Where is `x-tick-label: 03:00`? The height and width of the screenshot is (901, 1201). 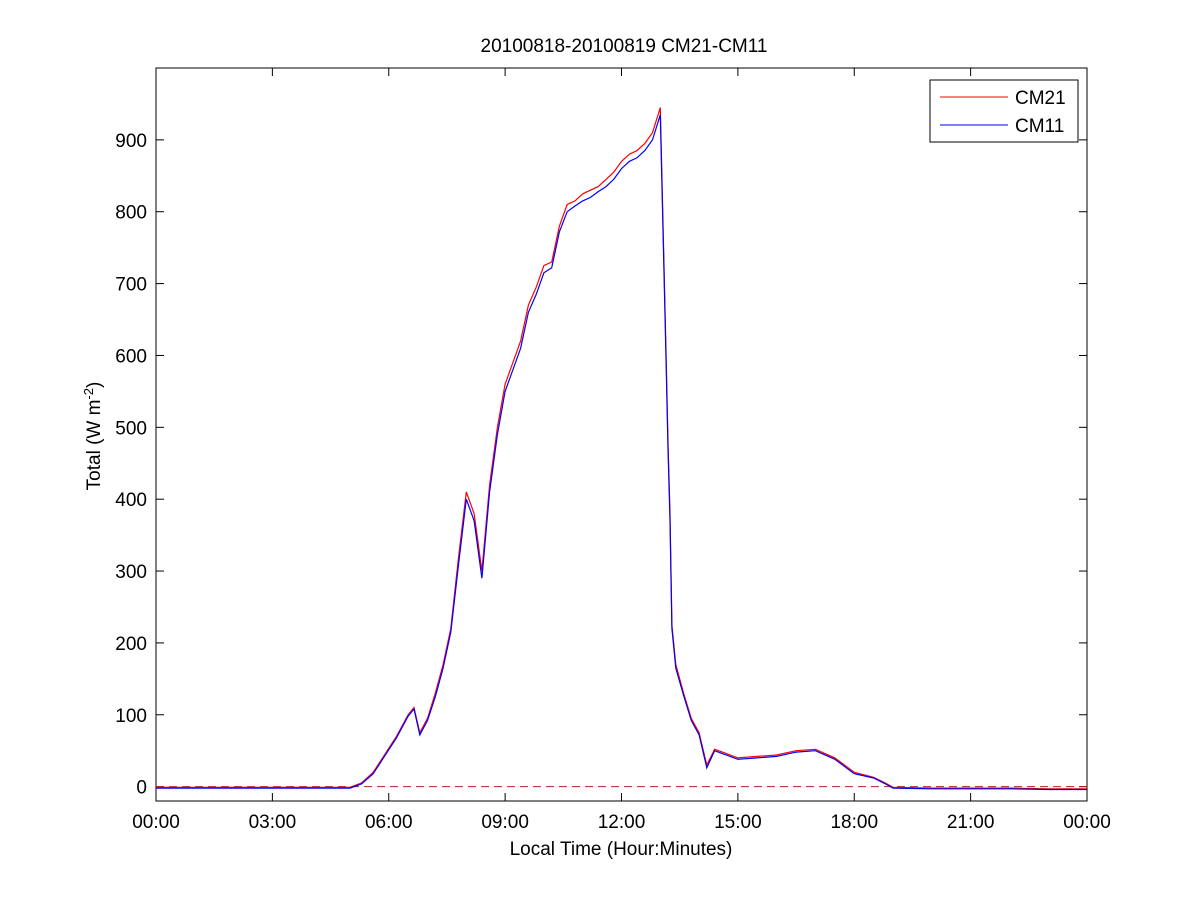
x-tick-label: 03:00 is located at coordinates (273, 822).